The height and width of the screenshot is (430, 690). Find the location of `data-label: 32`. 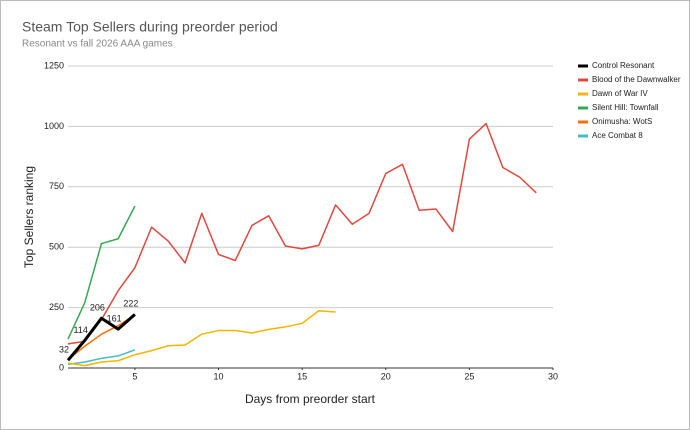

data-label: 32 is located at coordinates (64, 350).